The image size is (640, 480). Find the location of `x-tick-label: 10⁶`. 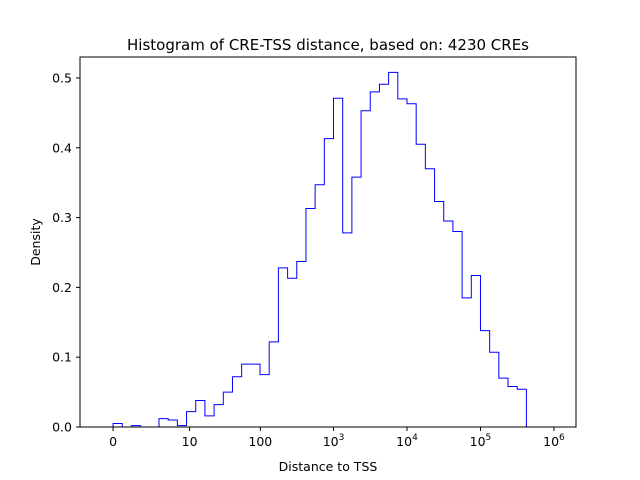

x-tick-label: 10⁶ is located at coordinates (554, 441).